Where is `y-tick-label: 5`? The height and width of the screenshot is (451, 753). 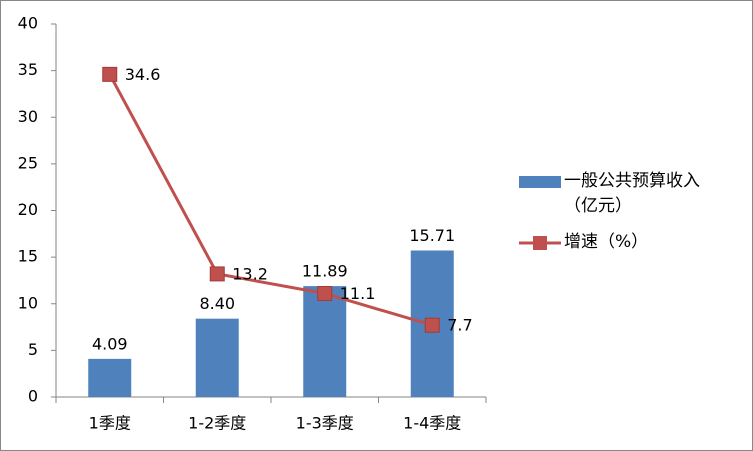 y-tick-label: 5 is located at coordinates (33, 349).